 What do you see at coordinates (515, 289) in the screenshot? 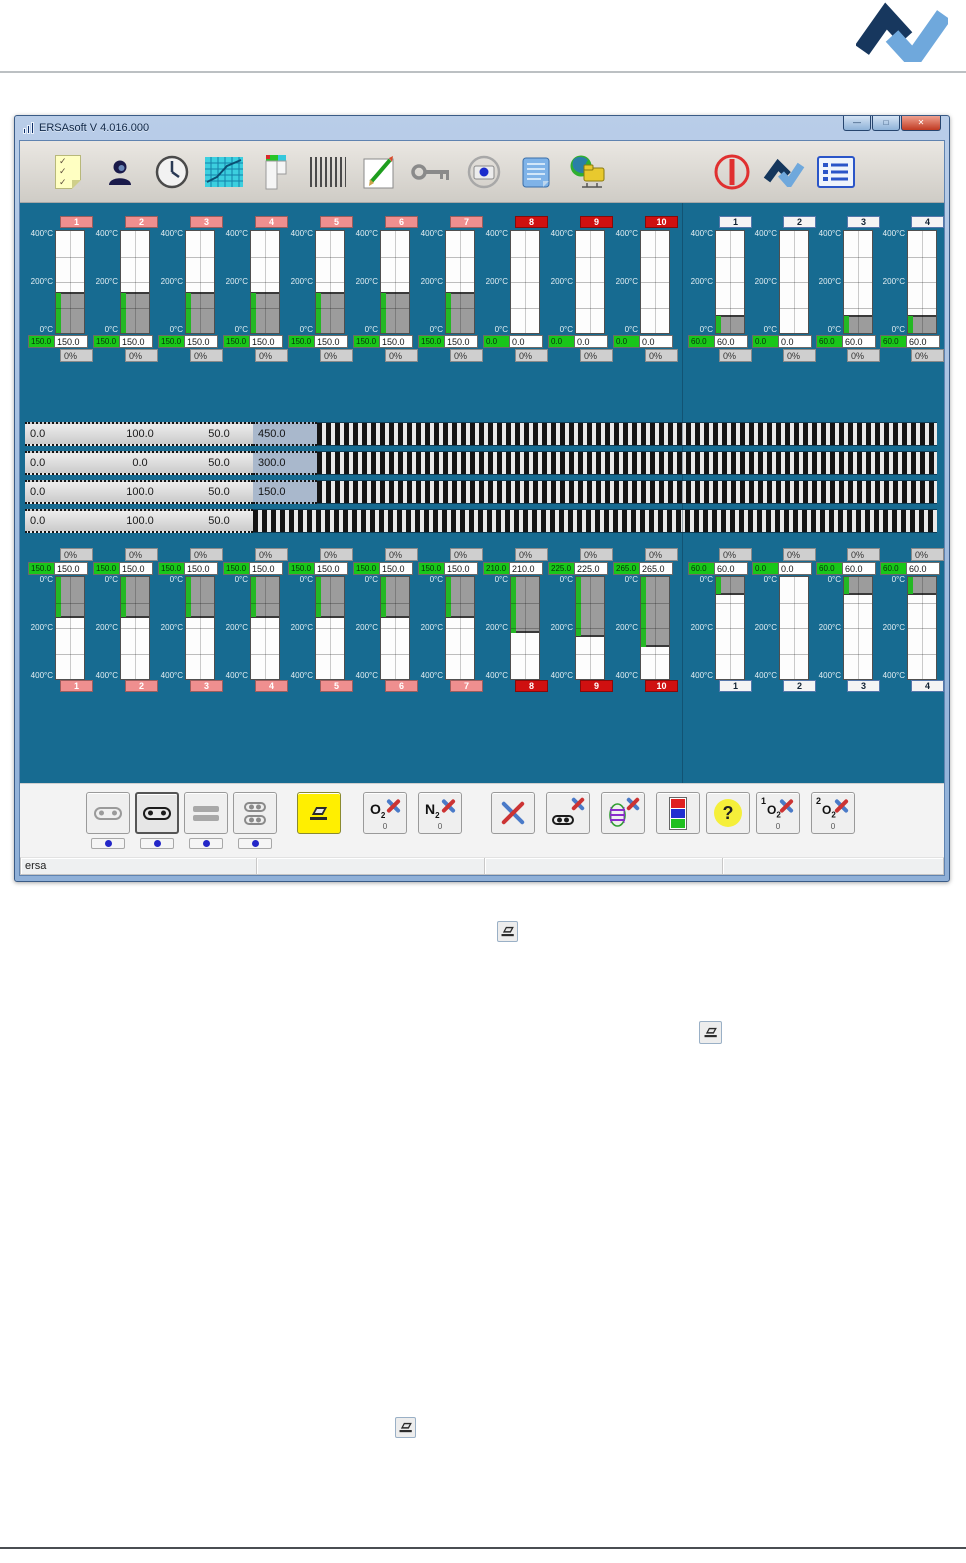
I see `gauge-upper-heater-8: 8 400°C 200°C 0°C 0.0 0.0 0%` at bounding box center [515, 289].